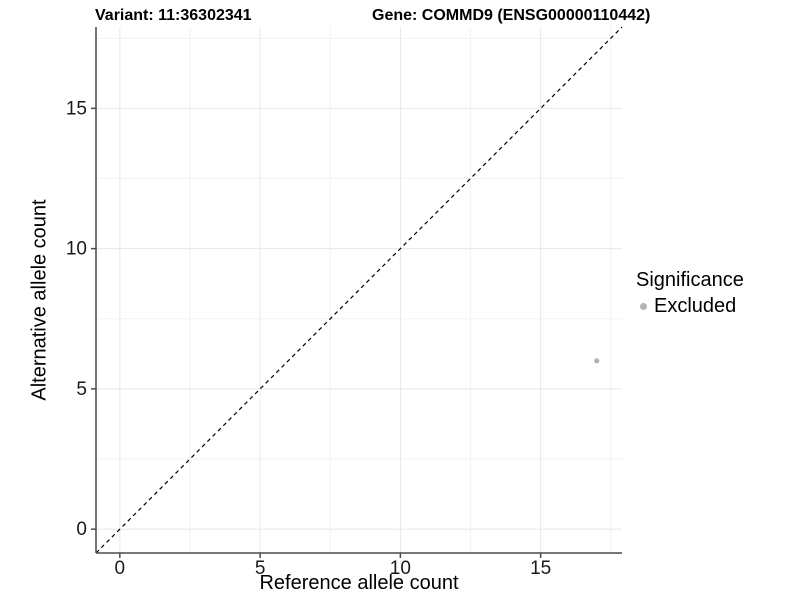 This screenshot has width=800, height=600. I want to click on x-tick-label: 10, so click(400, 568).